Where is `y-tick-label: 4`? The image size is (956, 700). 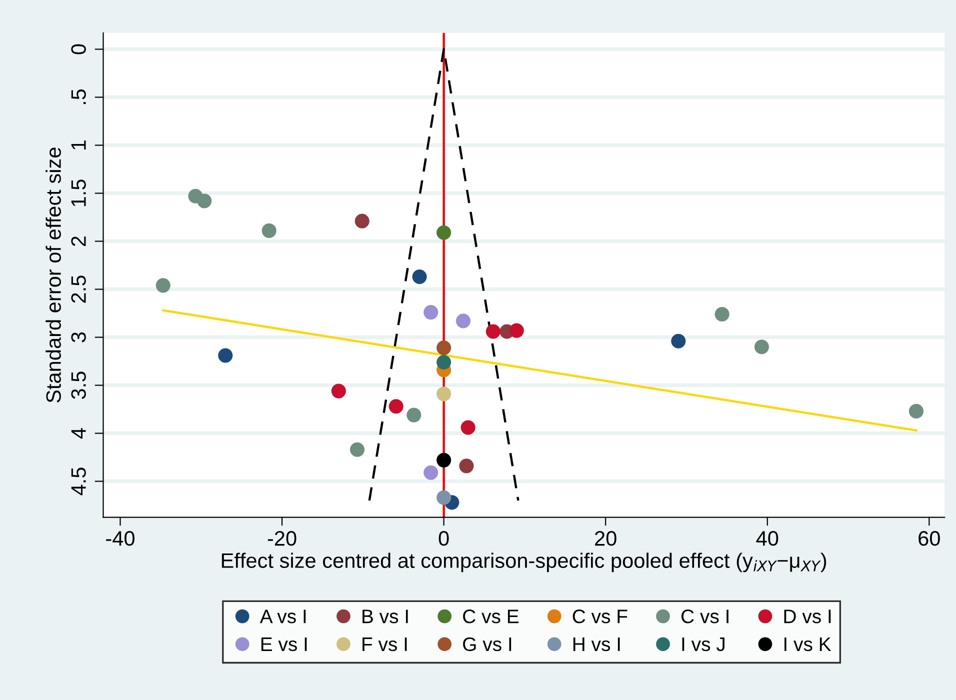
y-tick-label: 4 is located at coordinates (78, 433).